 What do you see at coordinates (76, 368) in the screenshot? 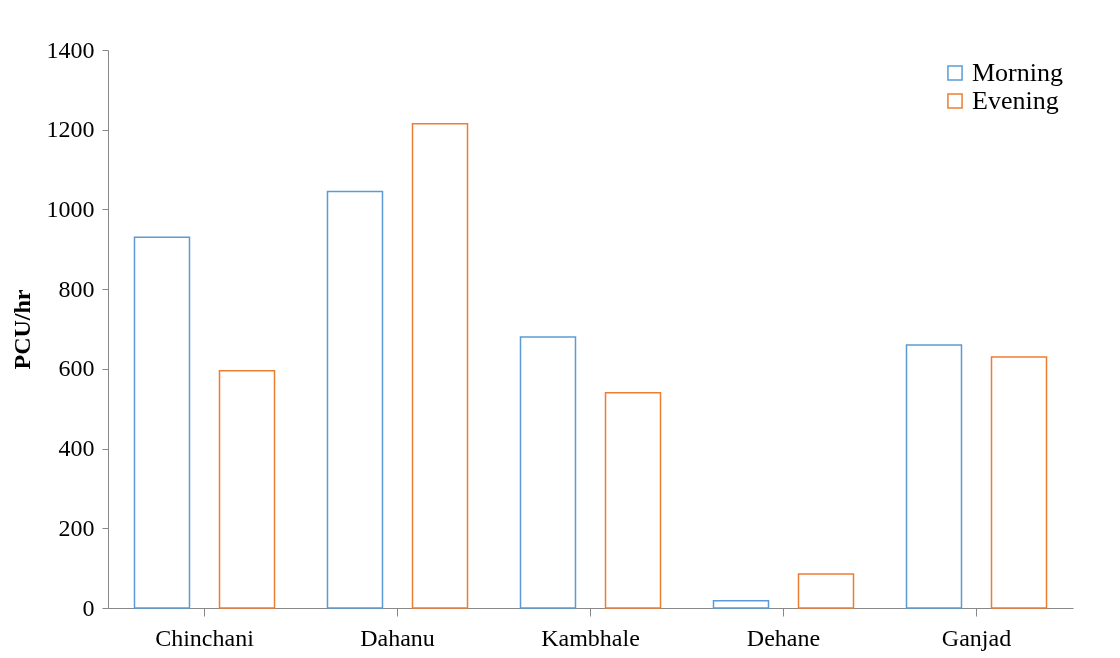
I see `y-tick-label: 600` at bounding box center [76, 368].